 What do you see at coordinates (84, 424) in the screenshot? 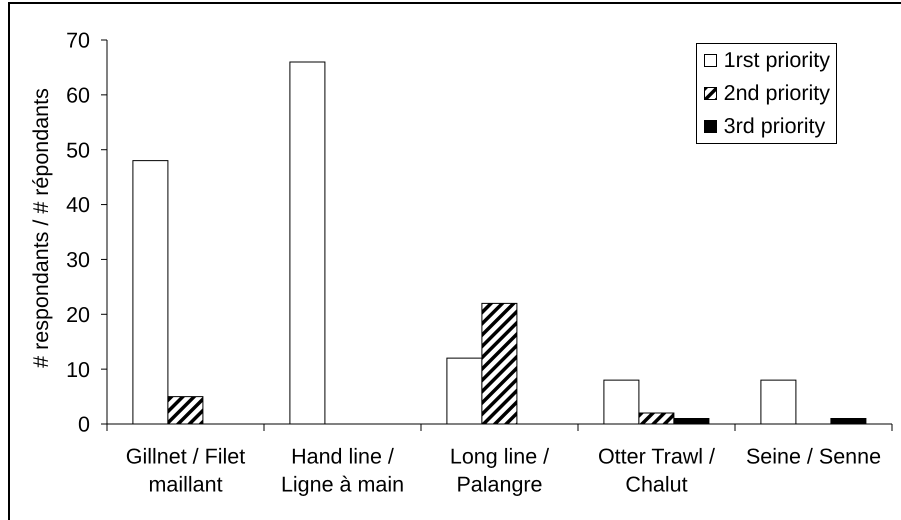
I see `y-tick-label: 0` at bounding box center [84, 424].